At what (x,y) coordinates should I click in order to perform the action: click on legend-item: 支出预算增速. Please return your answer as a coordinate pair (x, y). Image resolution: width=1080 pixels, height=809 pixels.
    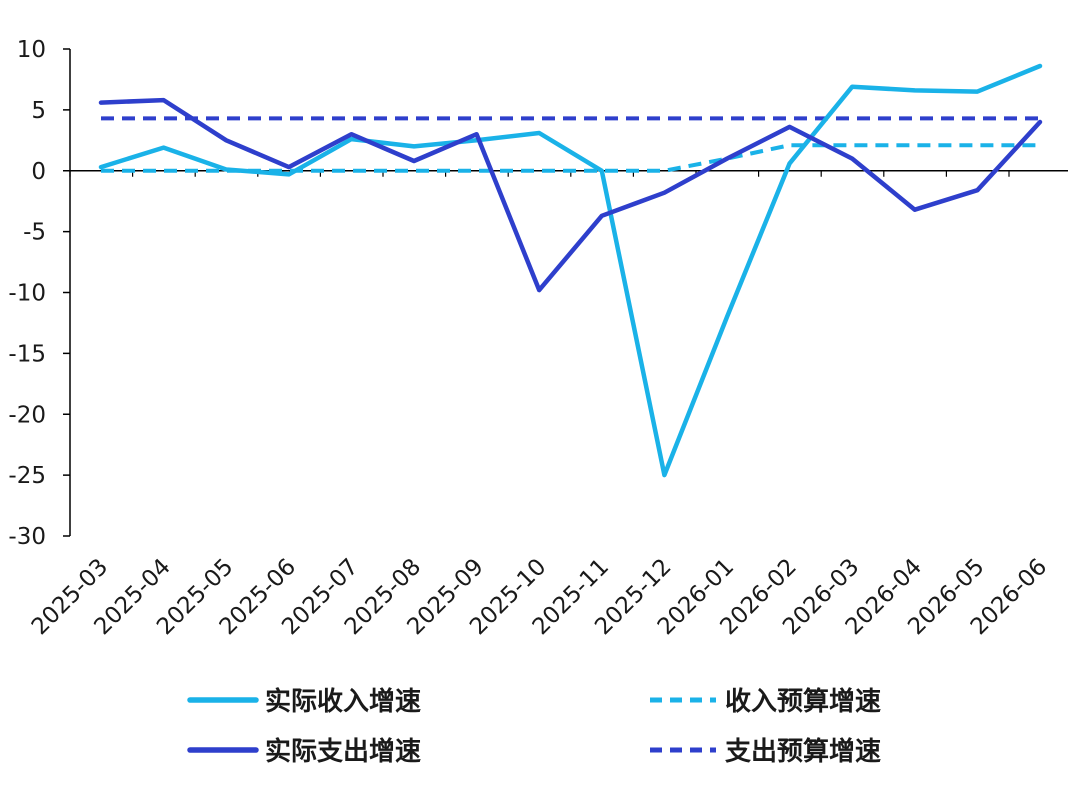
    Looking at the image, I should click on (765, 751).